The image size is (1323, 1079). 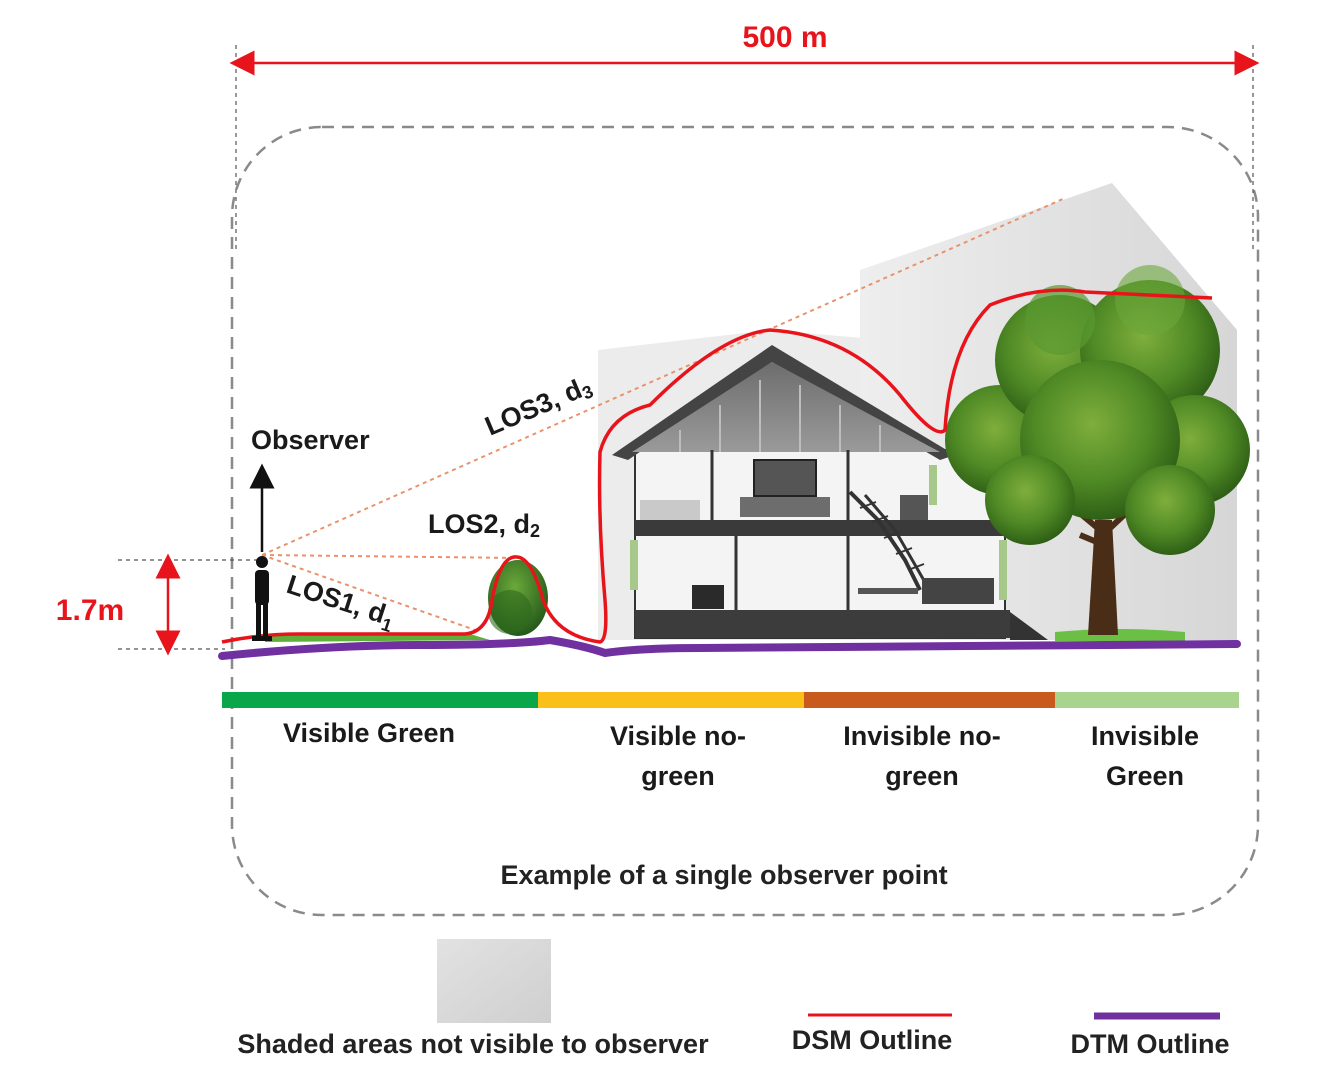 What do you see at coordinates (729, 647) in the screenshot?
I see `dtm-outline` at bounding box center [729, 647].